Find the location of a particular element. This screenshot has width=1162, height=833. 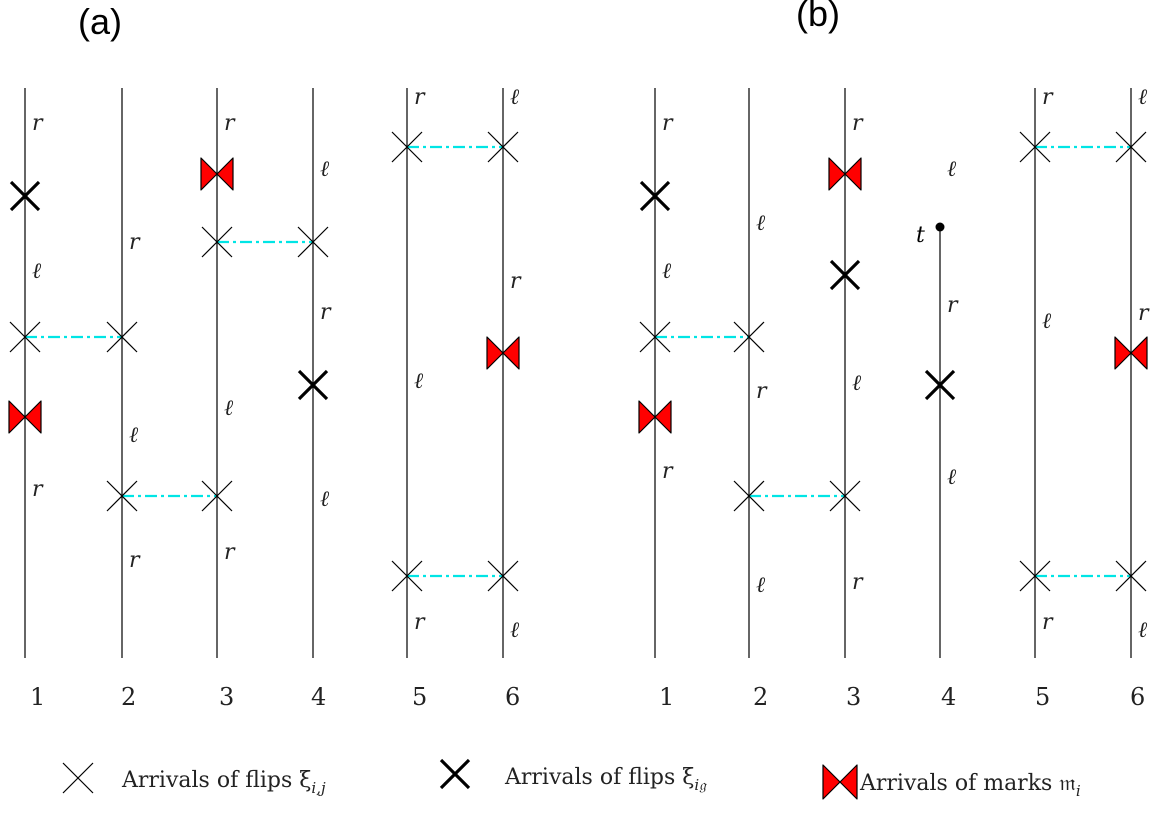

time-point-label: t is located at coordinates (920, 235).